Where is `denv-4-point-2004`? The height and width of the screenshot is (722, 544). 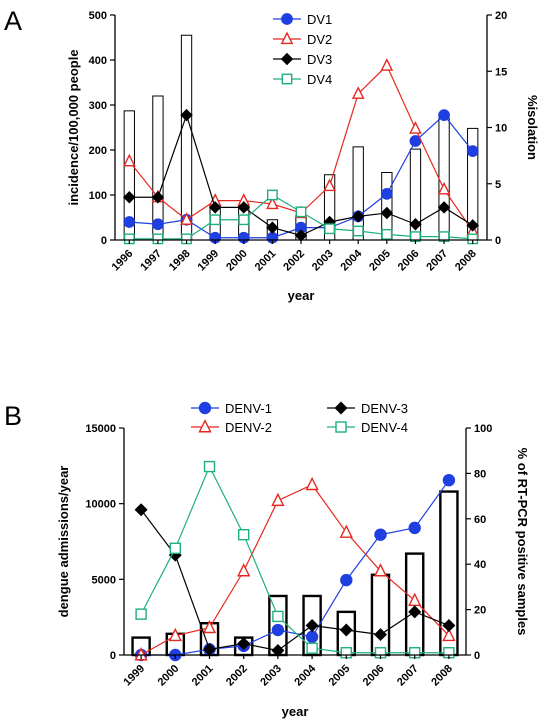 denv-4-point-2004 is located at coordinates (312, 648).